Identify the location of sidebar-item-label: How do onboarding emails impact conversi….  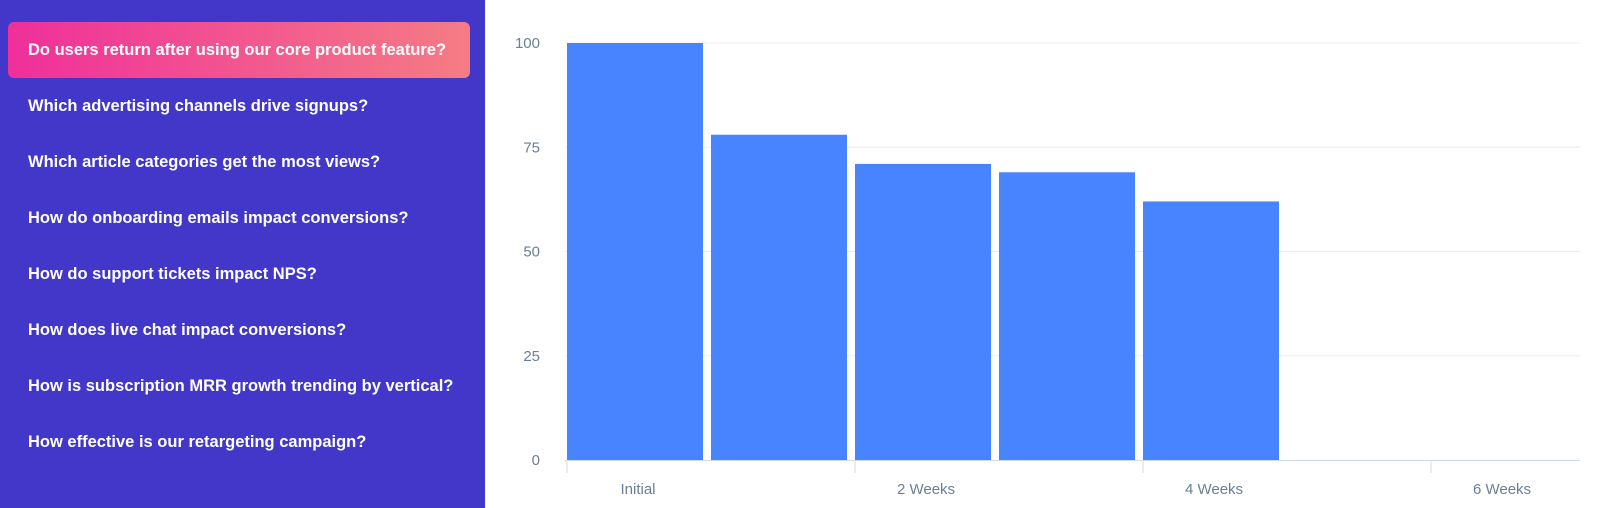
(218, 217).